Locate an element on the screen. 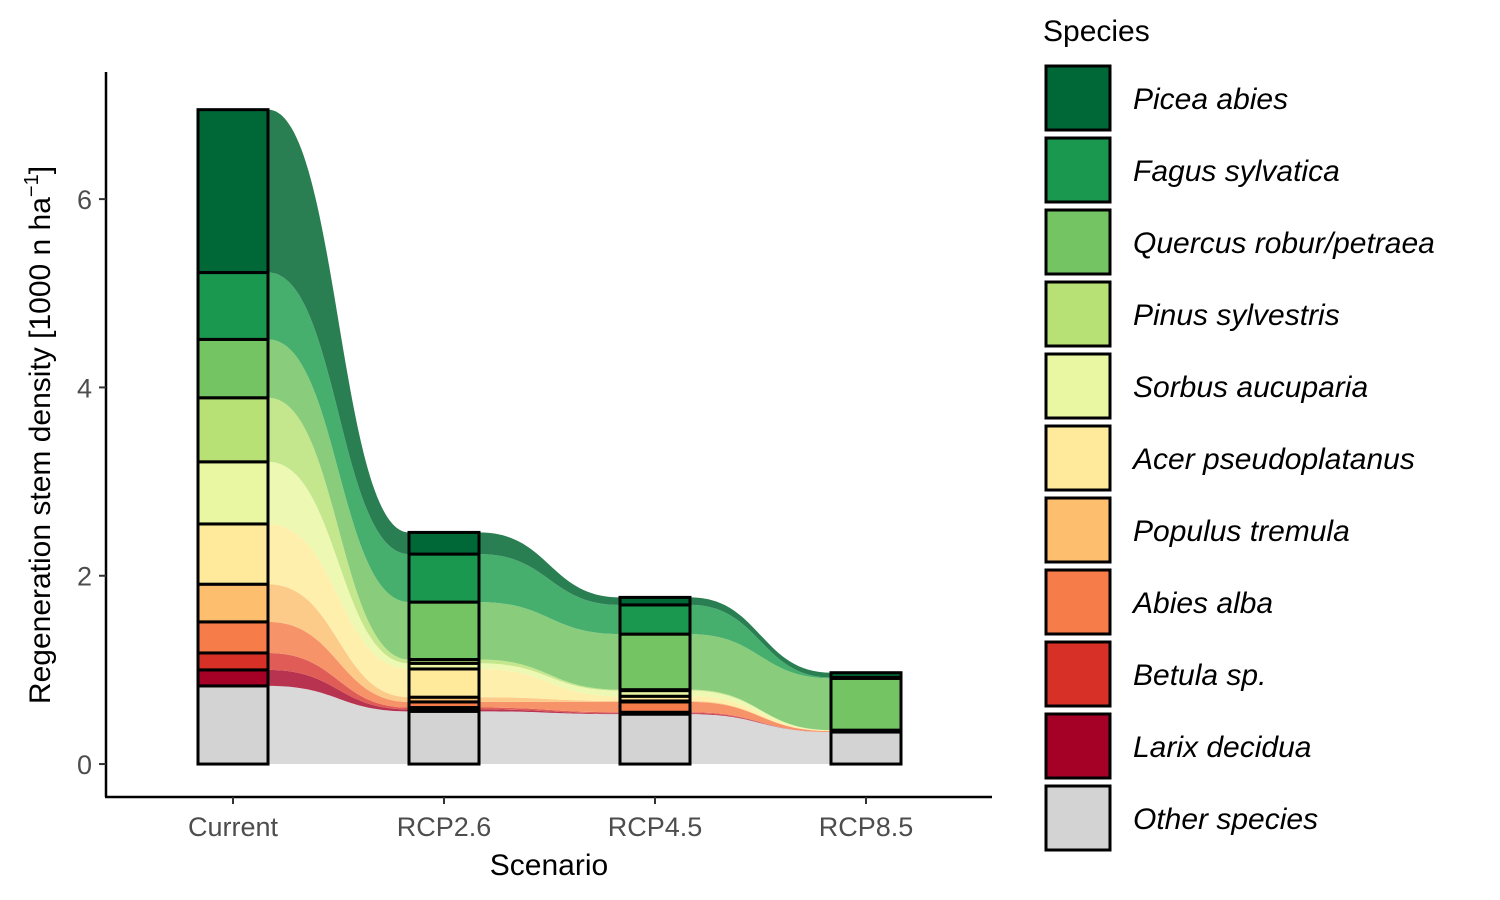 Image resolution: width=1500 pixels, height=900 pixels. bar-current-acer-pseudoplatanus is located at coordinates (233, 554).